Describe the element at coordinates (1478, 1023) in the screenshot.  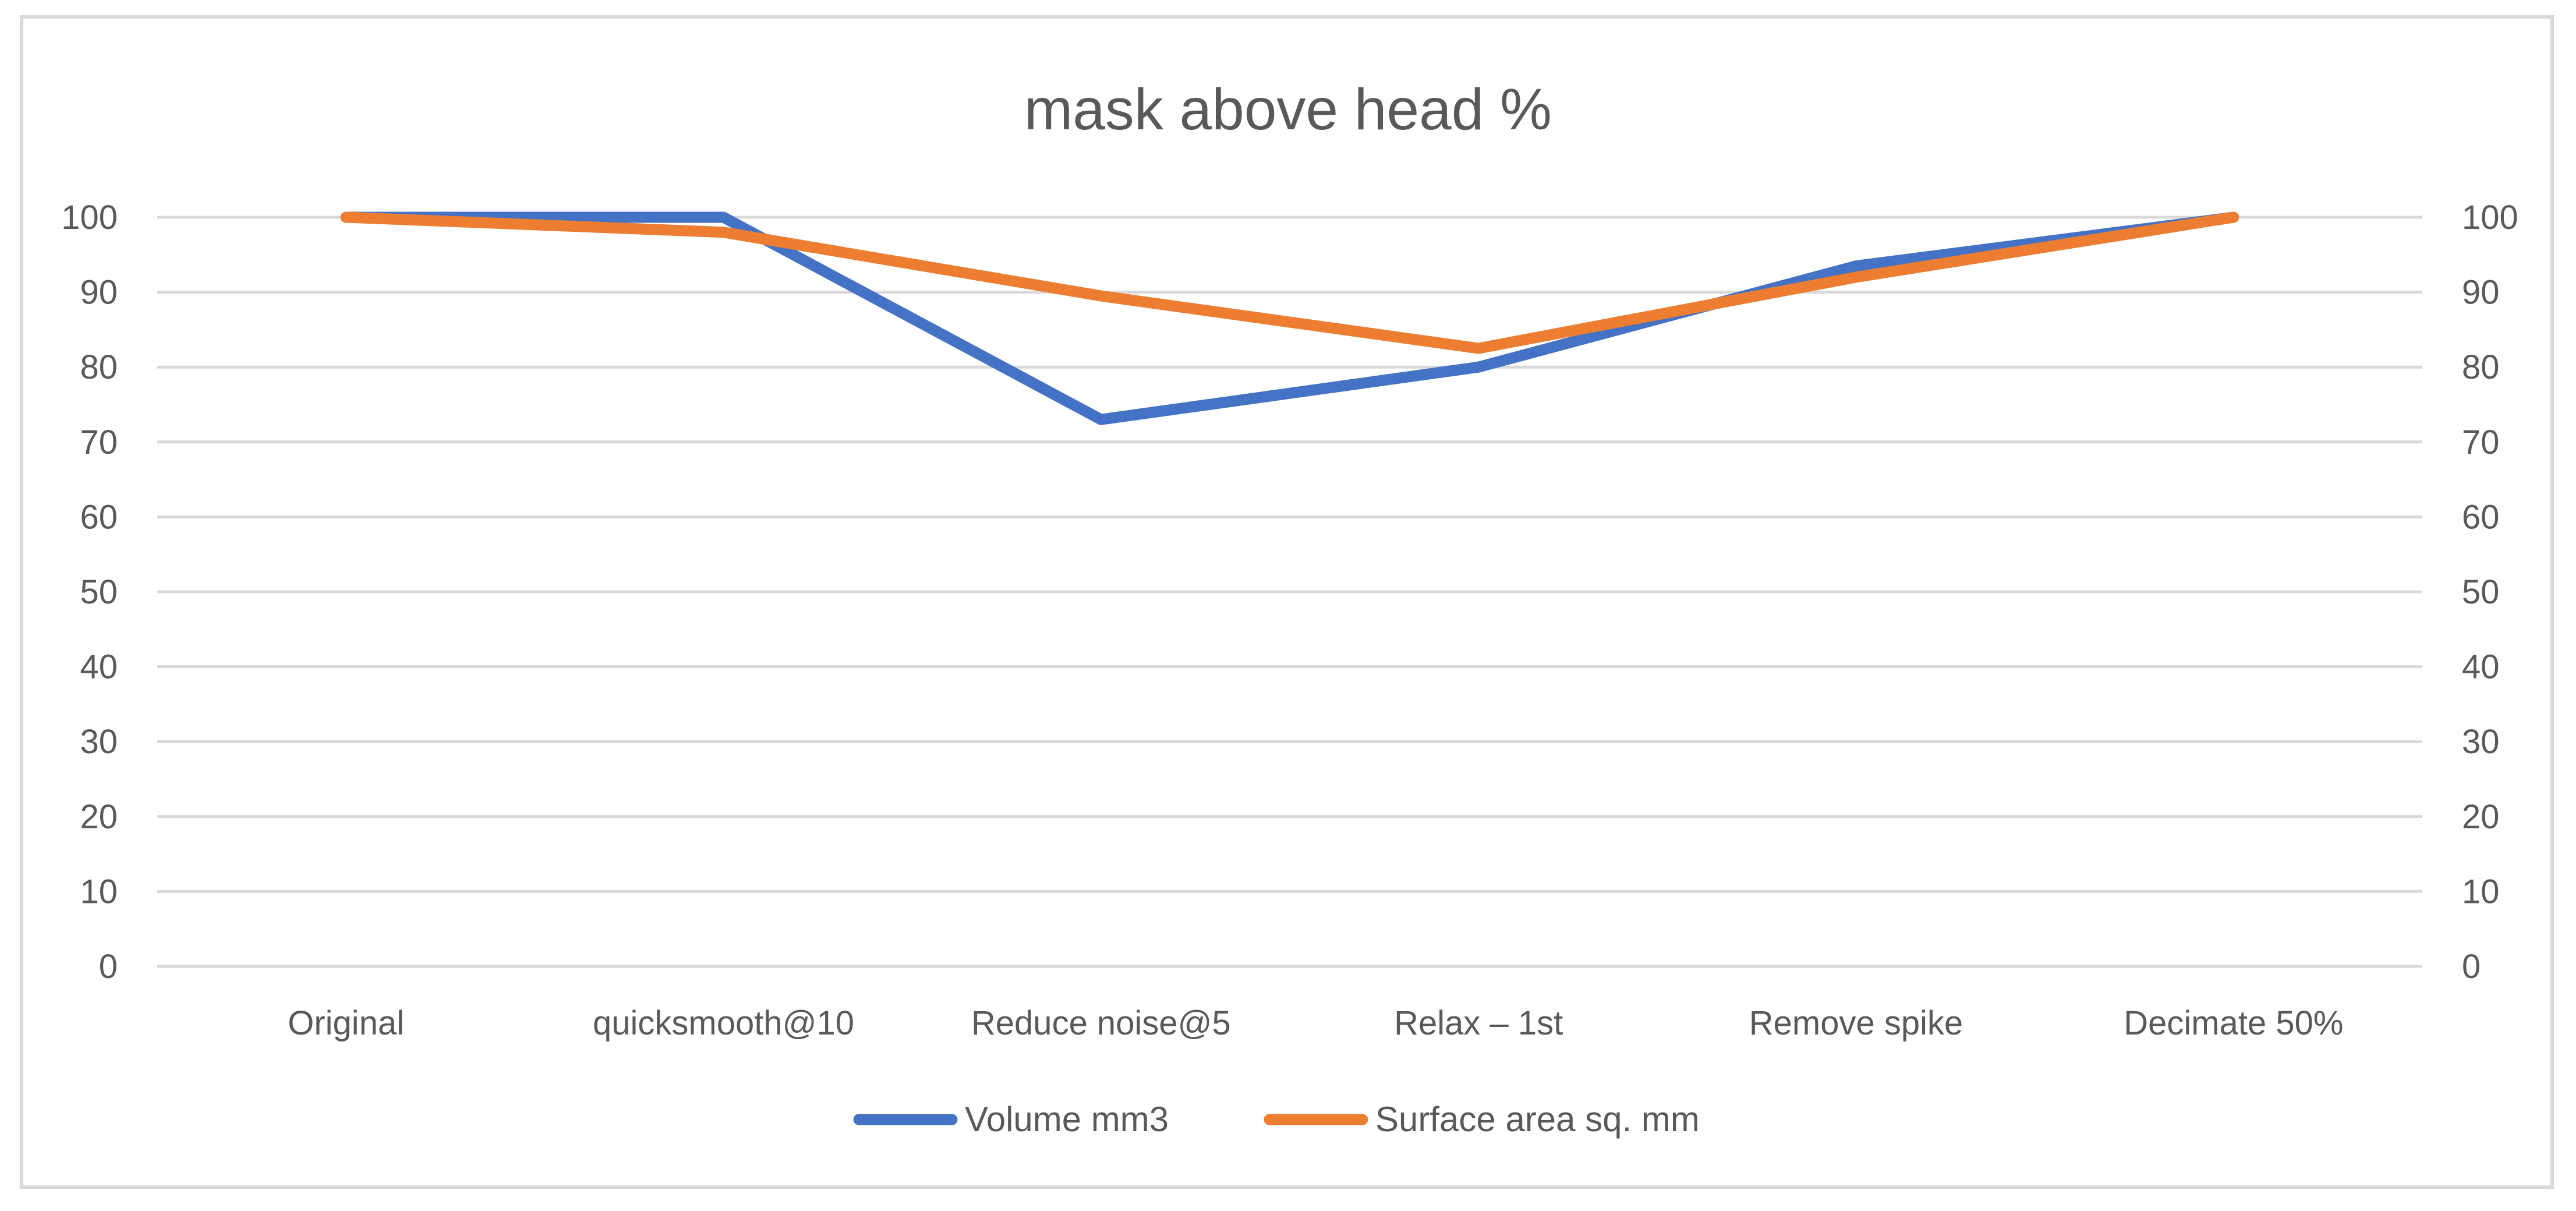
I see `x-tick-label: Relax – 1st` at that location.